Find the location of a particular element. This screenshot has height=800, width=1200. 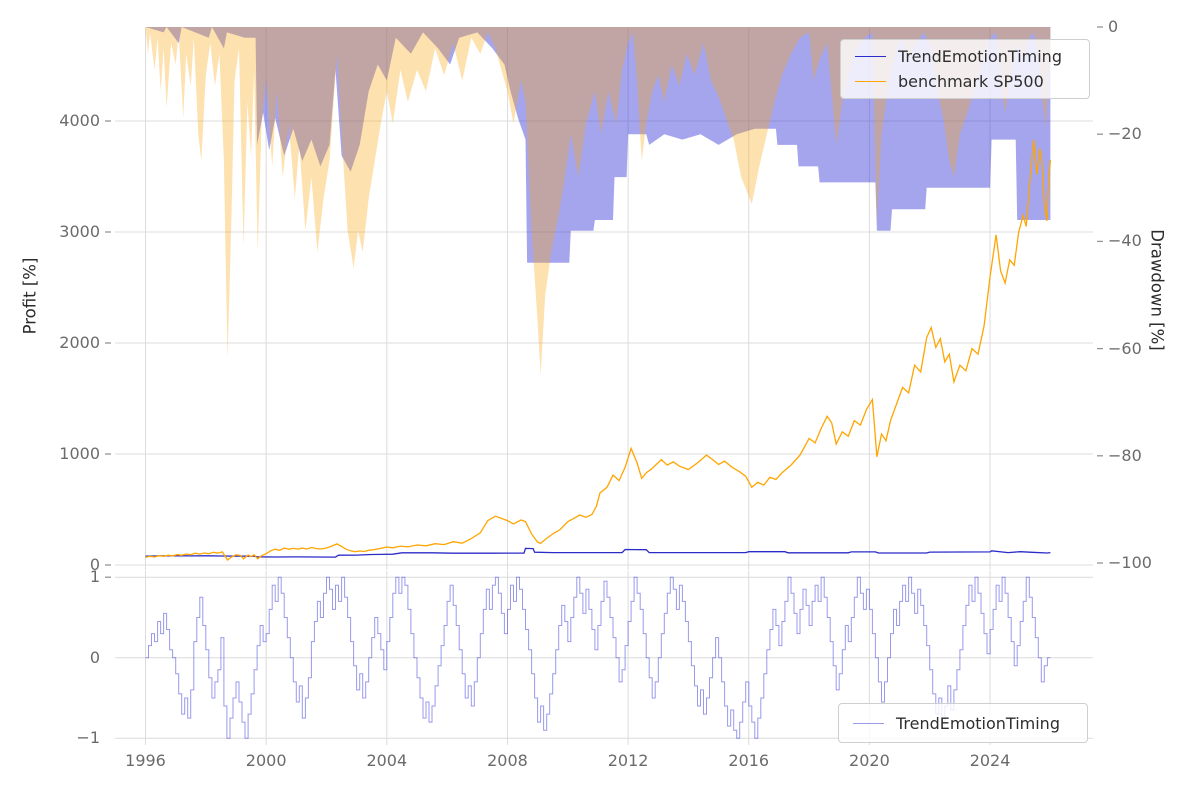

legend-bottom: TrendEmotionTiming is located at coordinates (963, 723).